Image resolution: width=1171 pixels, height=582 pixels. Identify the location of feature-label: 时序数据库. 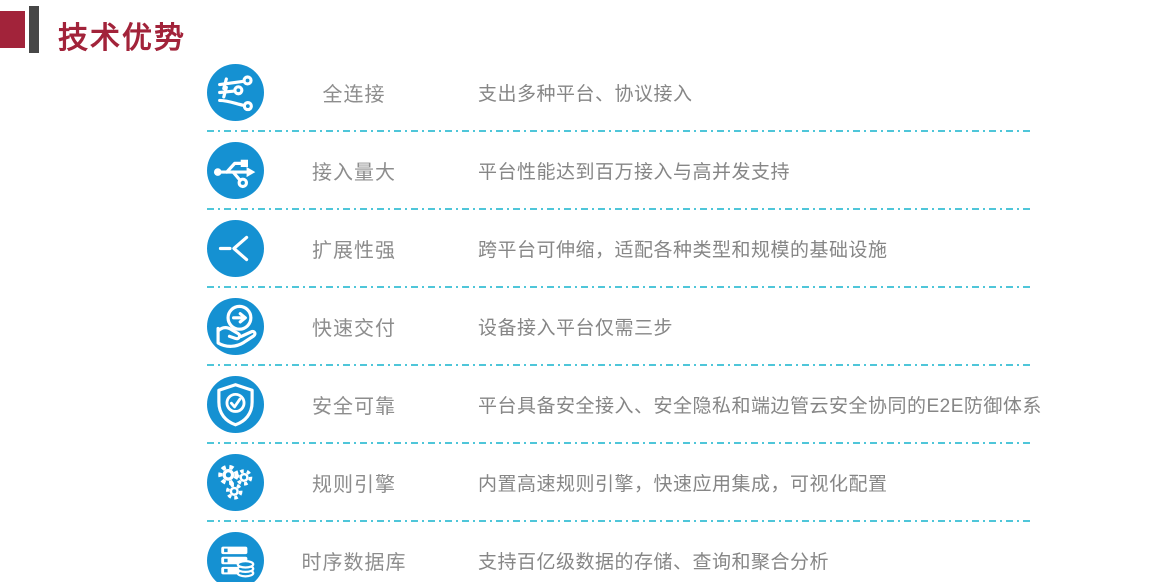
(354, 562).